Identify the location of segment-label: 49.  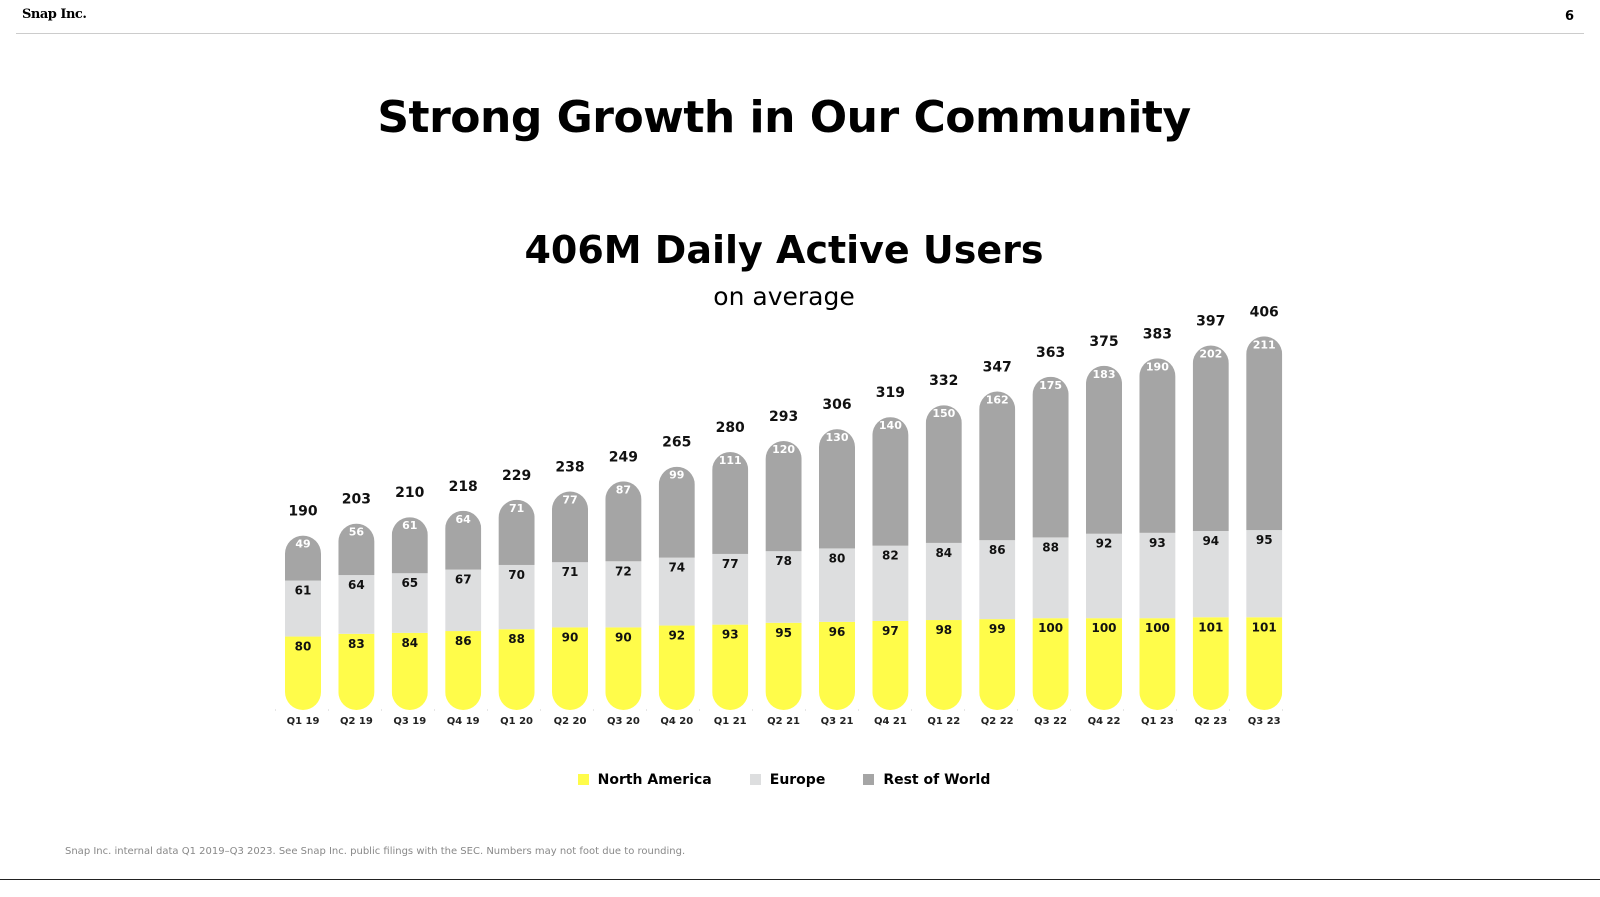
(302, 544).